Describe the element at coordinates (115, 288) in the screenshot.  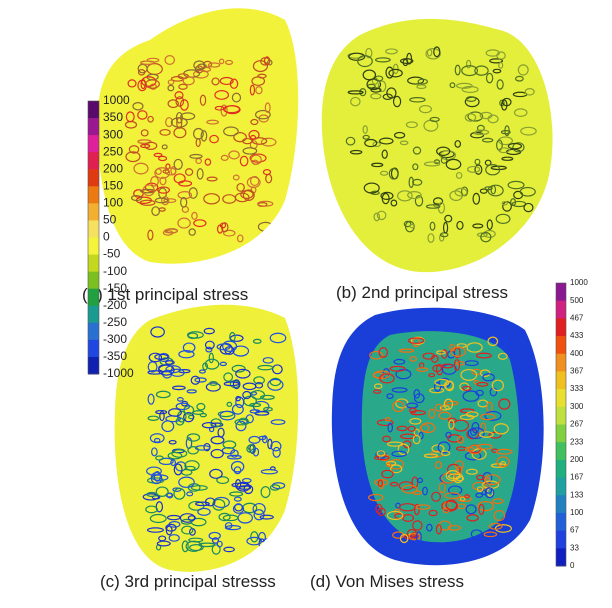
I see `colorbar-label: -150` at that location.